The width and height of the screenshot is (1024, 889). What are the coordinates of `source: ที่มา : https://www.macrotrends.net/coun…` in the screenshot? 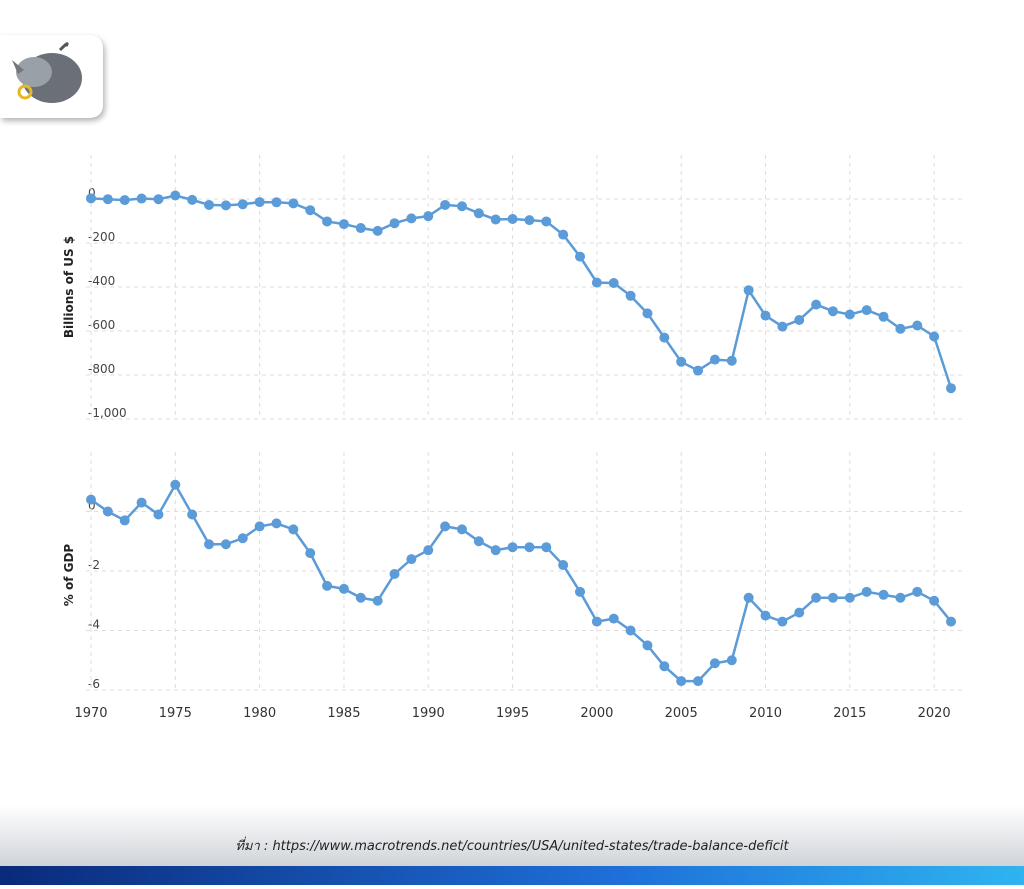 It's located at (512, 845).